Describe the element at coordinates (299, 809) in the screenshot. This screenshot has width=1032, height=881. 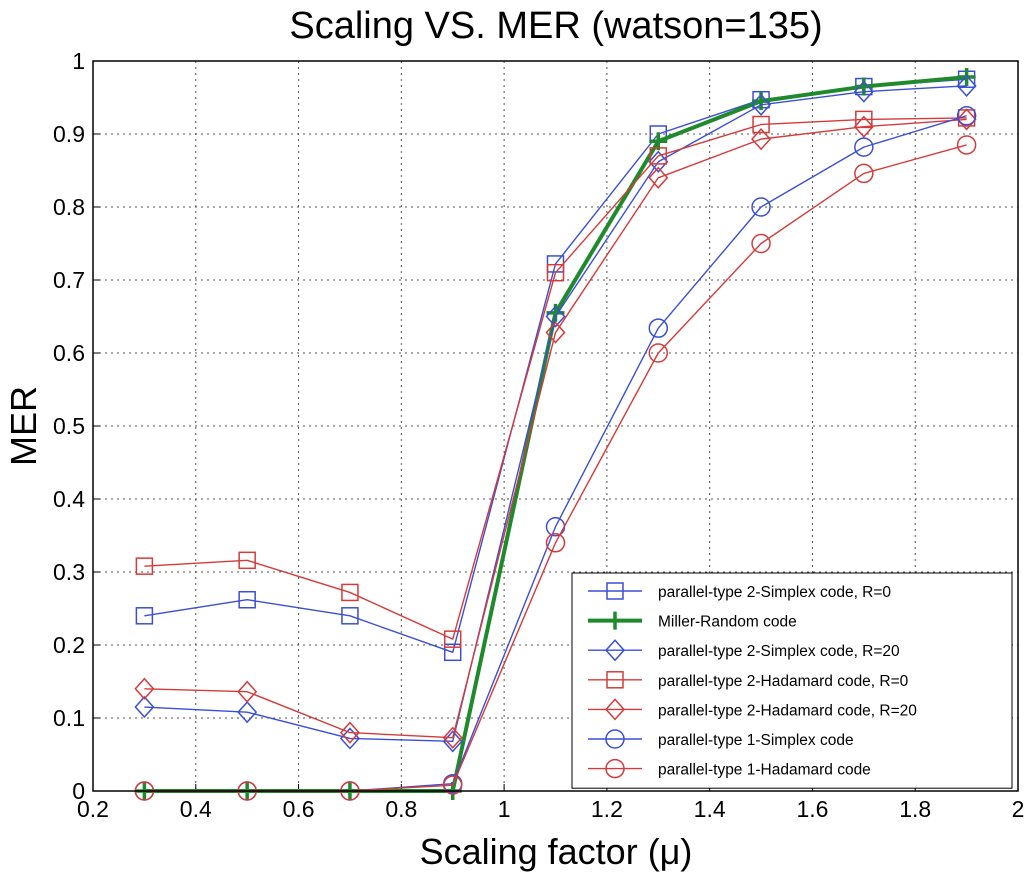
I see `x-tick-label: 0.6` at that location.